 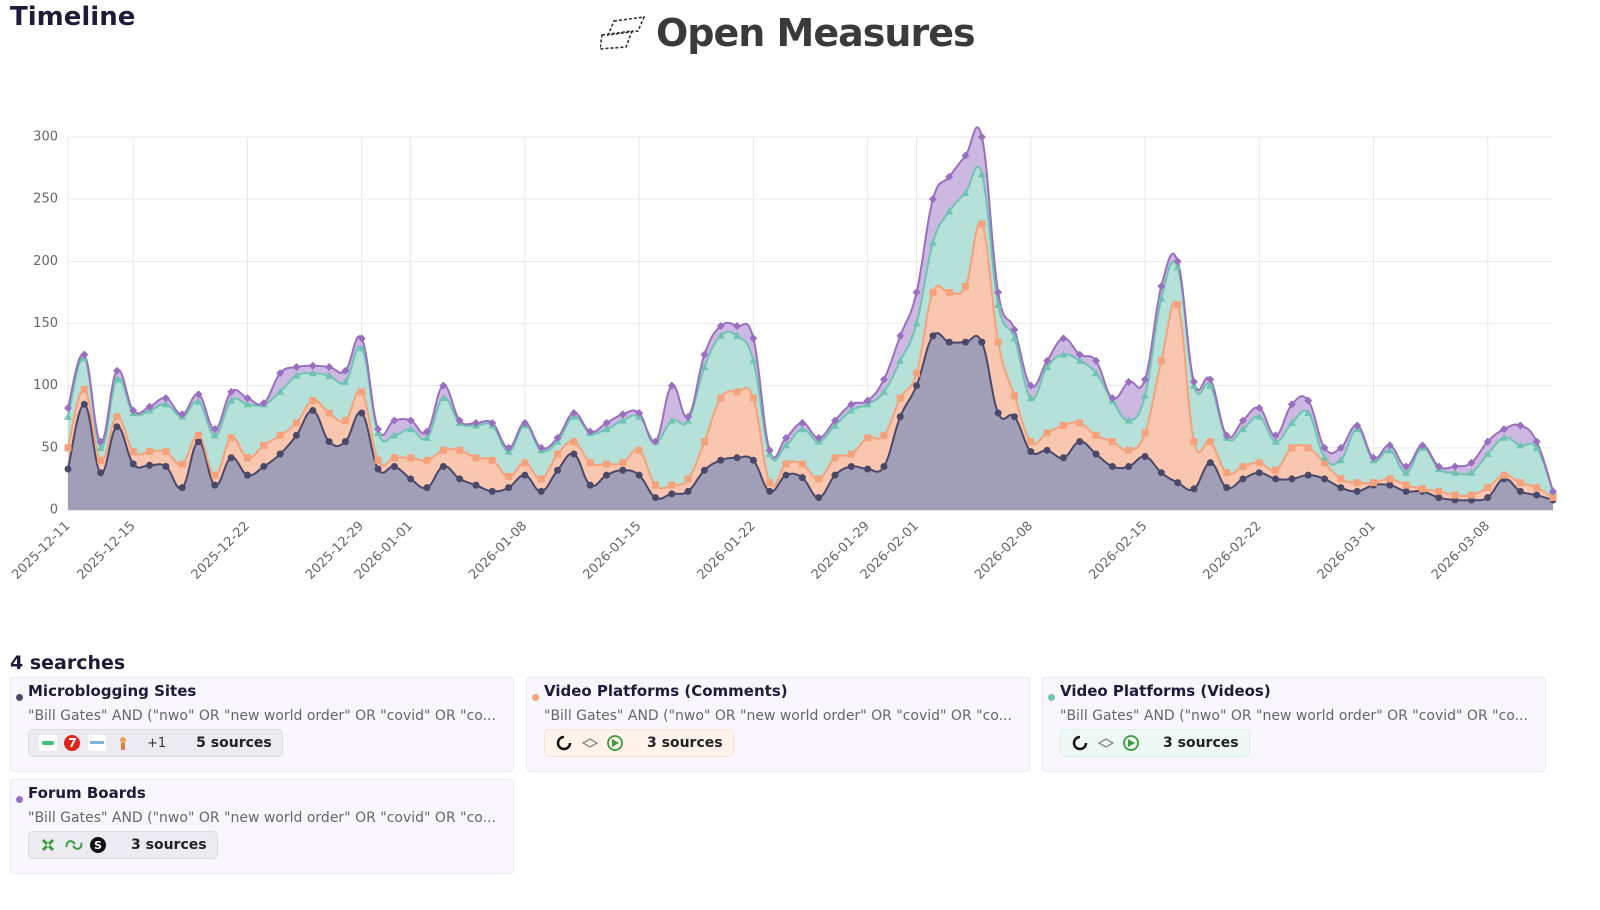 I want to click on sources-count: 3 sources, so click(x=685, y=743).